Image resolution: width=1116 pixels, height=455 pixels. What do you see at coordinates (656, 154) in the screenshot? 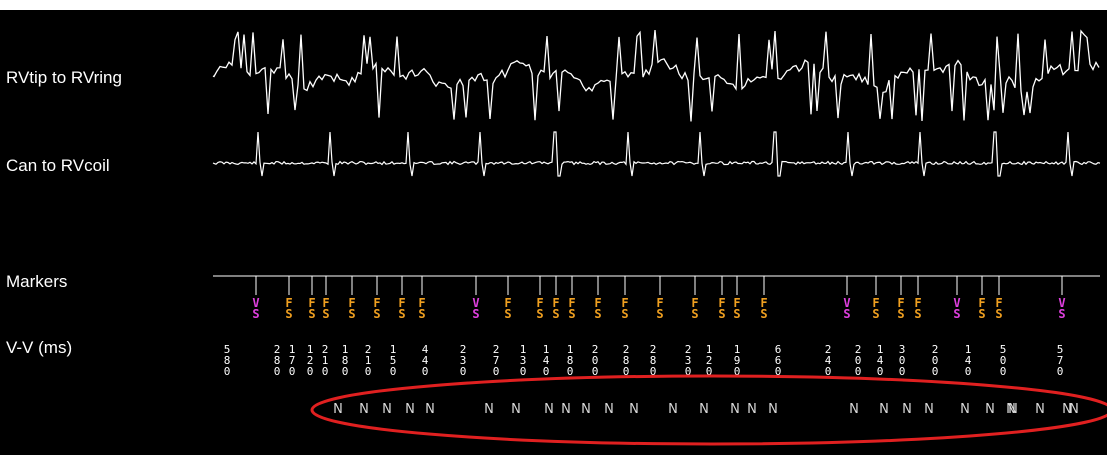
I see `can-egm-trace` at bounding box center [656, 154].